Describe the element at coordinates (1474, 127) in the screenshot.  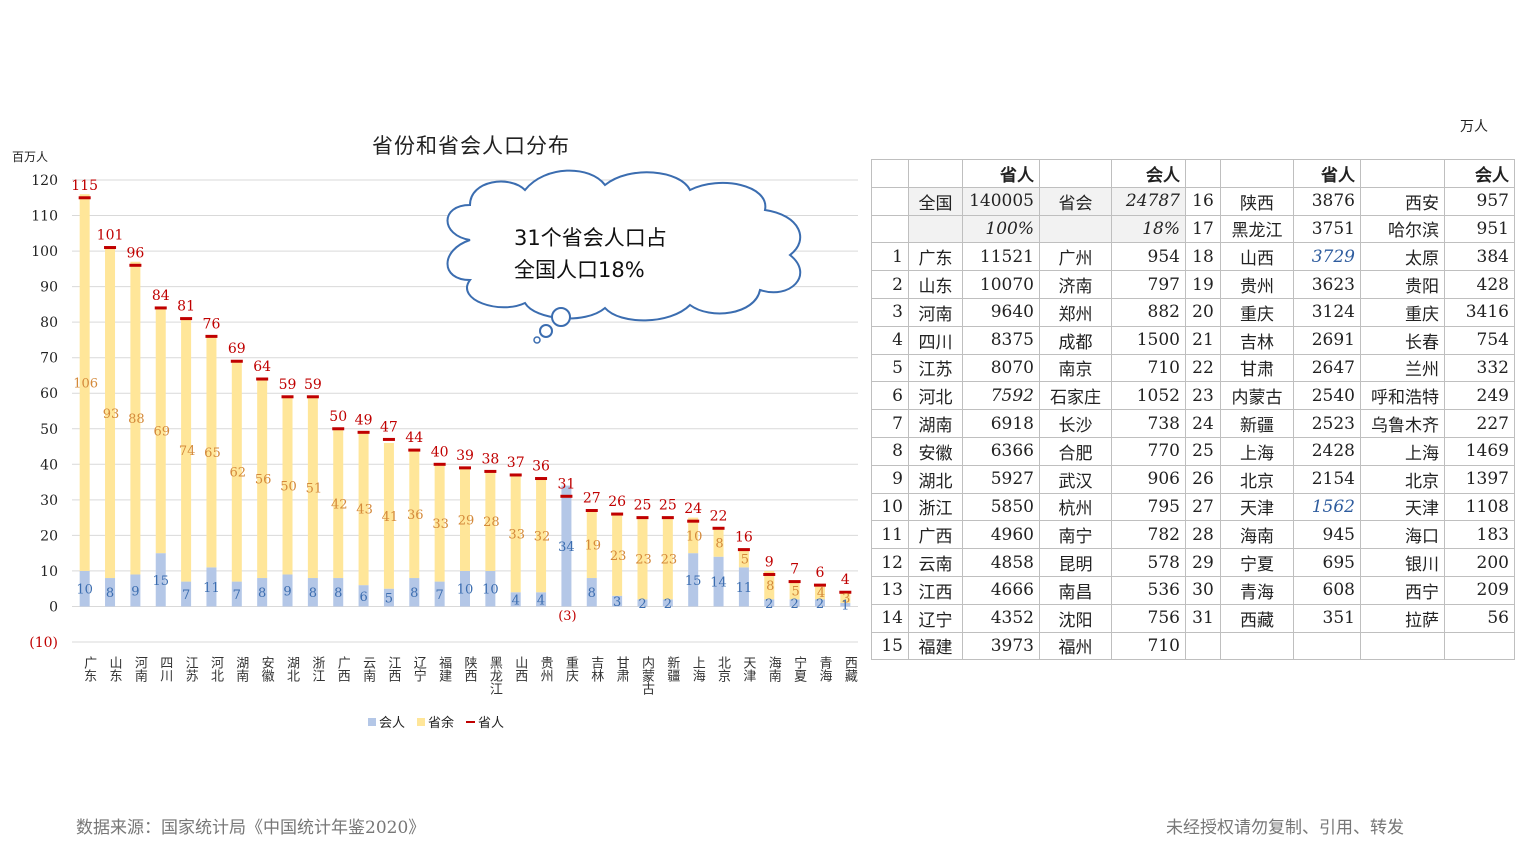
I see `table-unit-label: 万人` at that location.